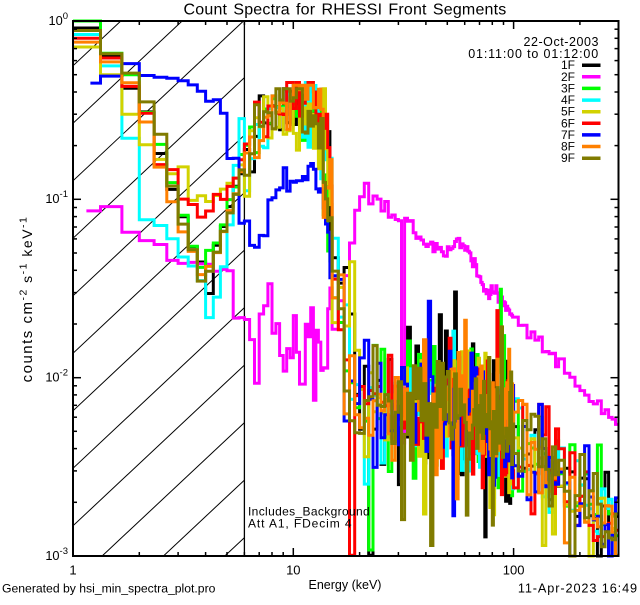 The width and height of the screenshot is (640, 605). Describe the element at coordinates (293, 570) in the screenshot. I see `svg-text: 10` at that location.